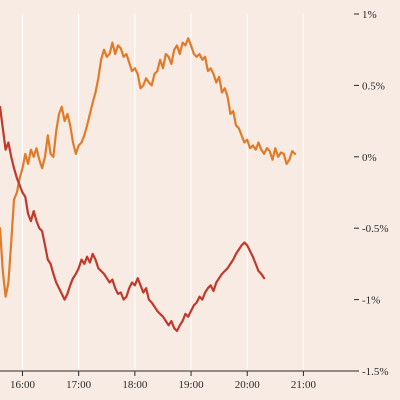  What do you see at coordinates (369, 15) in the screenshot?
I see `y-tick-label-0: 1%` at bounding box center [369, 15].